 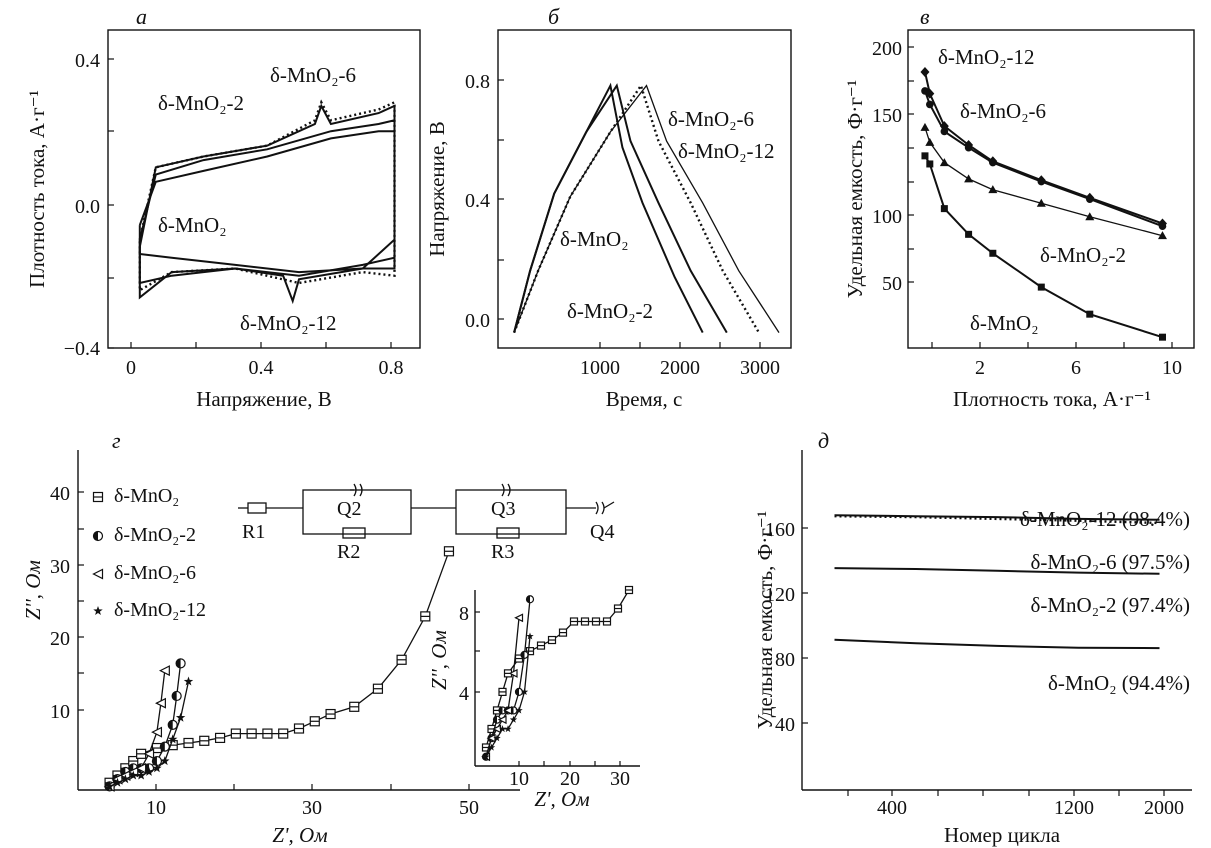 What do you see at coordinates (887, 49) in the screenshot?
I see `panel-c-ytick: 200` at bounding box center [887, 49].